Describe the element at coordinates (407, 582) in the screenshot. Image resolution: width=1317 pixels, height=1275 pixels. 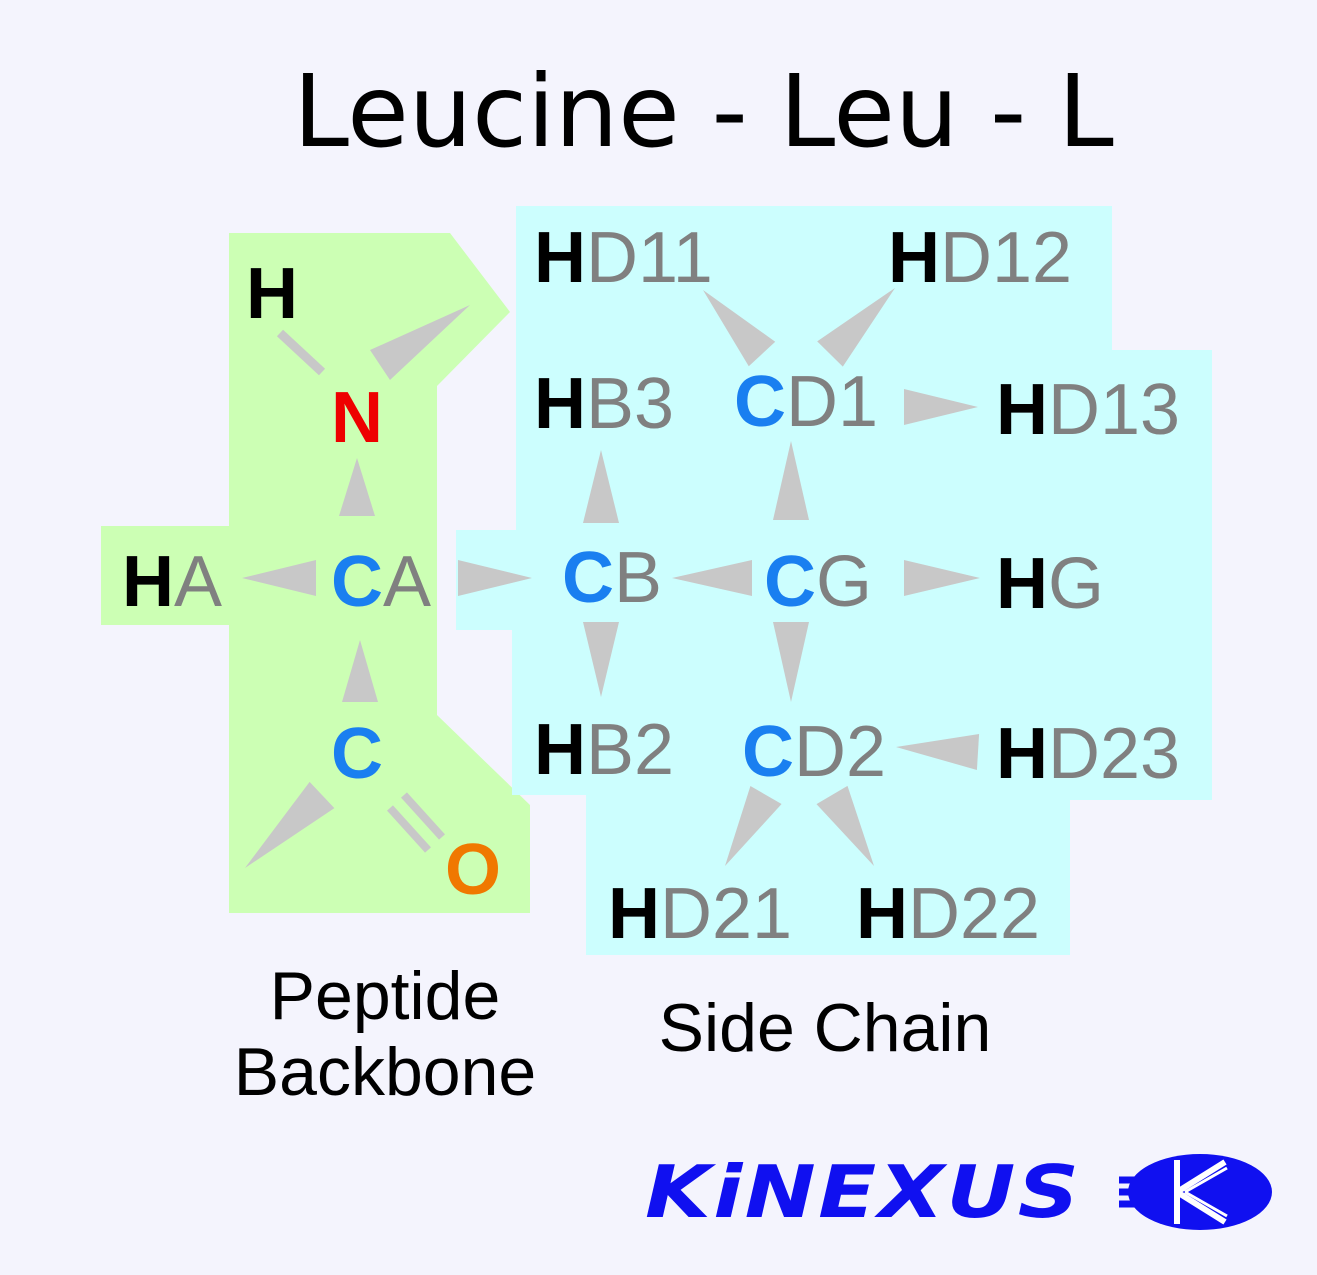
I see `atom-ca-suffix: A` at that location.